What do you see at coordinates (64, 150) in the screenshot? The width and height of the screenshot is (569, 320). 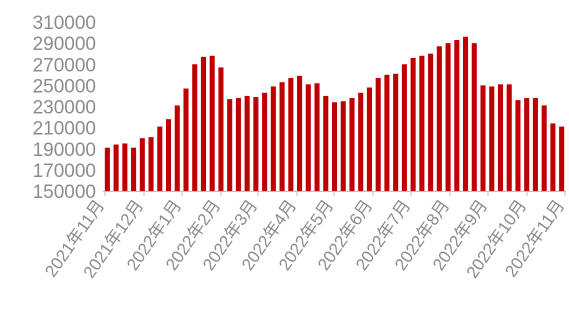 I see `y-tick-label: 190000` at bounding box center [64, 150].